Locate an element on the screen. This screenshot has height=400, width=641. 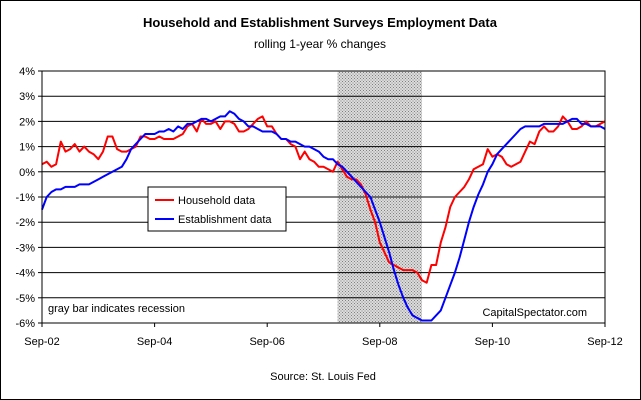
y-tick-label: -1% is located at coordinates (25, 198).